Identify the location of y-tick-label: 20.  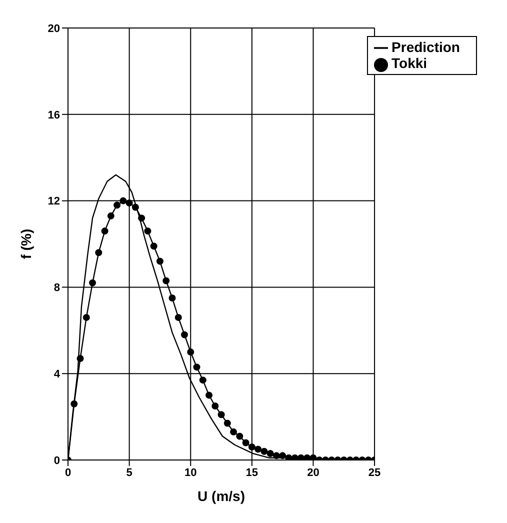
(54, 28).